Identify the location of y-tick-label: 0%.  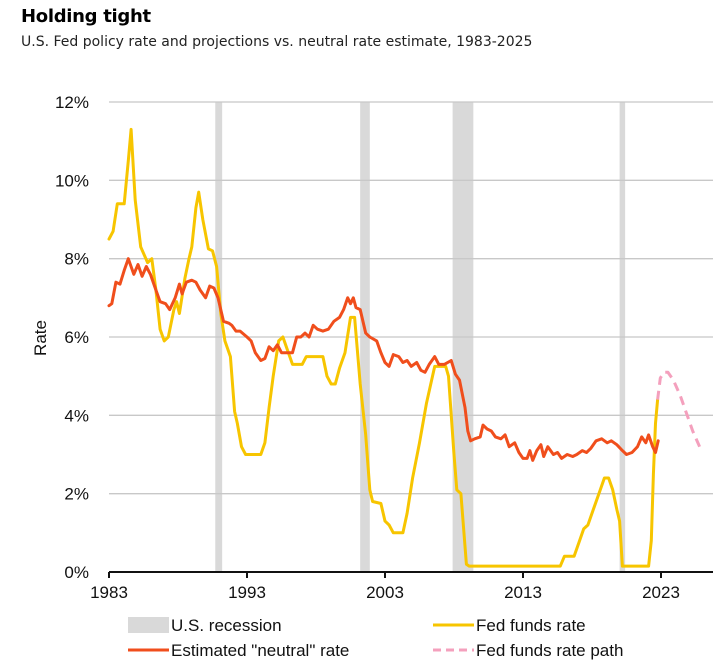
(76, 572).